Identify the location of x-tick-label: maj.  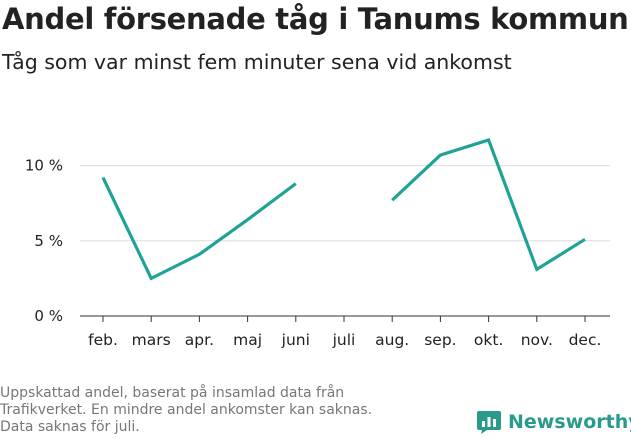
(247, 340).